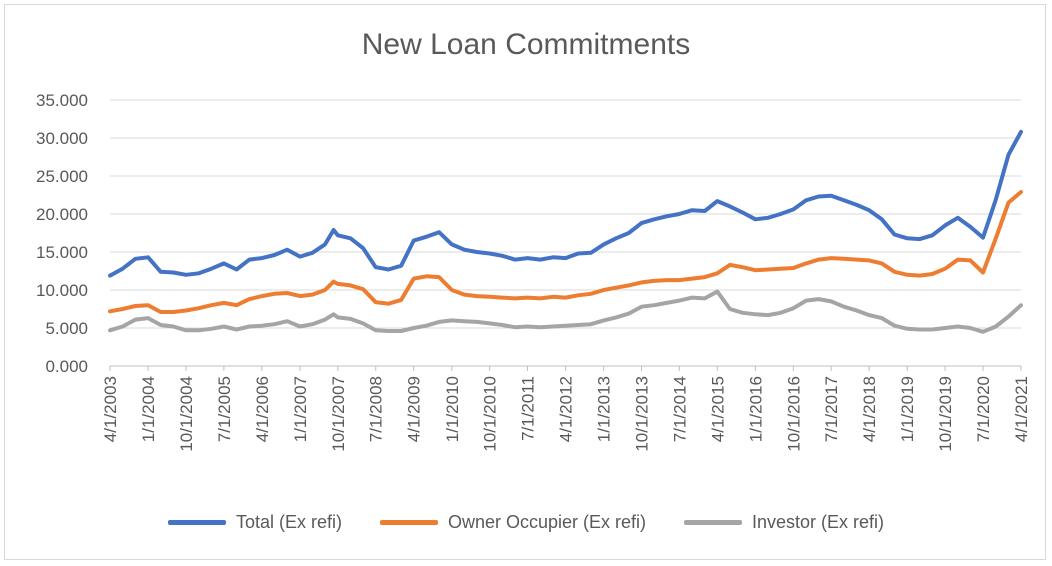 Image resolution: width=1052 pixels, height=566 pixels. Describe the element at coordinates (945, 414) in the screenshot. I see `x-tick-label: 10/1/2019` at that location.